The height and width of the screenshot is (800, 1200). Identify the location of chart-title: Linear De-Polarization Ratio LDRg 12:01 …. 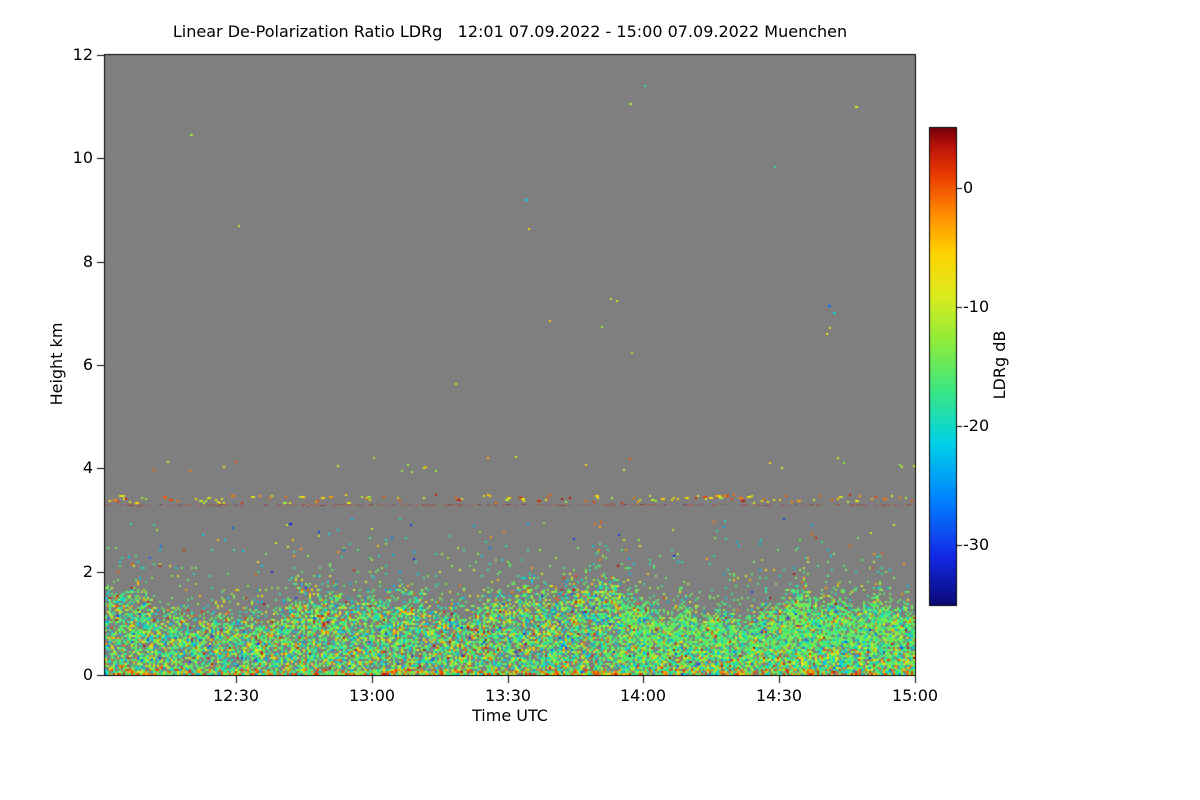
(510, 31).